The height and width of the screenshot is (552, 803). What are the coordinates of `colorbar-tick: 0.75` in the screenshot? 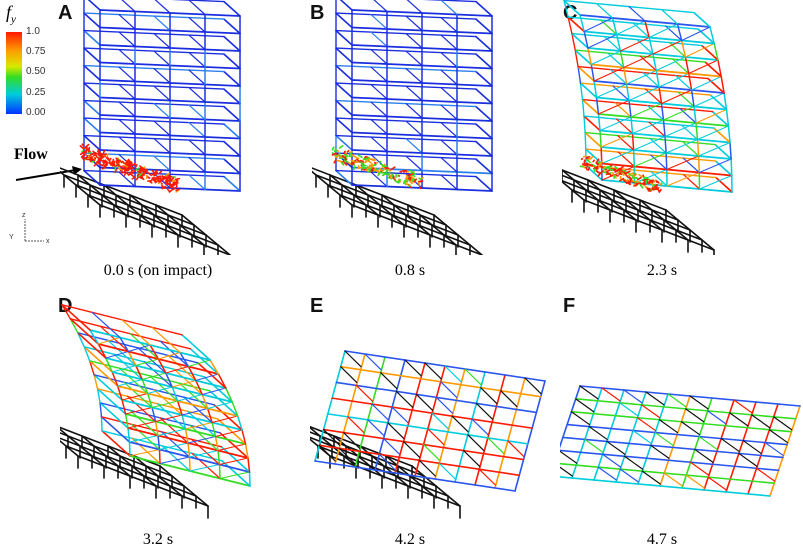 It's located at (36, 51).